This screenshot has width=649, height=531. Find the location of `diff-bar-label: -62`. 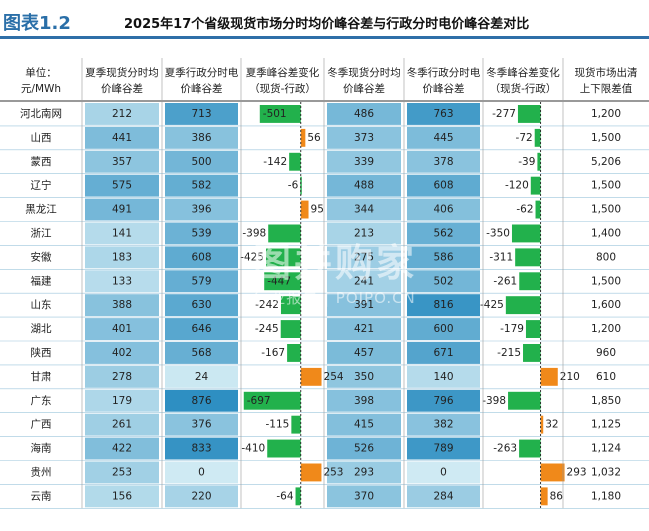

diff-bar-label: -62 is located at coordinates (524, 210).